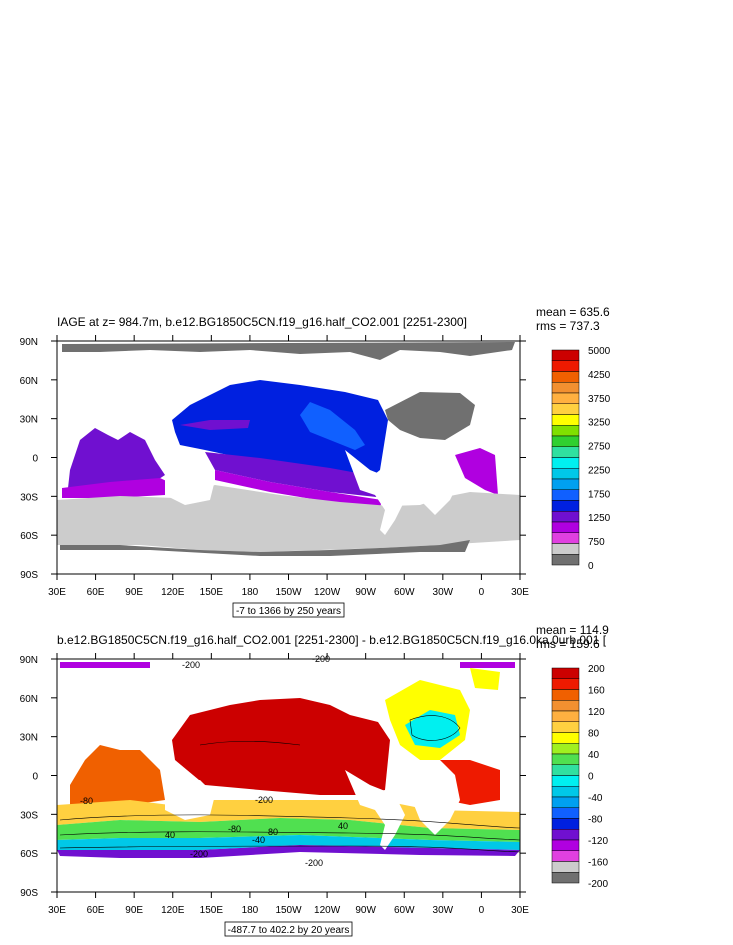 Image resolution: width=733 pixels, height=945 pixels. I want to click on panel-1-mean: mean = 635.6, so click(573, 312).